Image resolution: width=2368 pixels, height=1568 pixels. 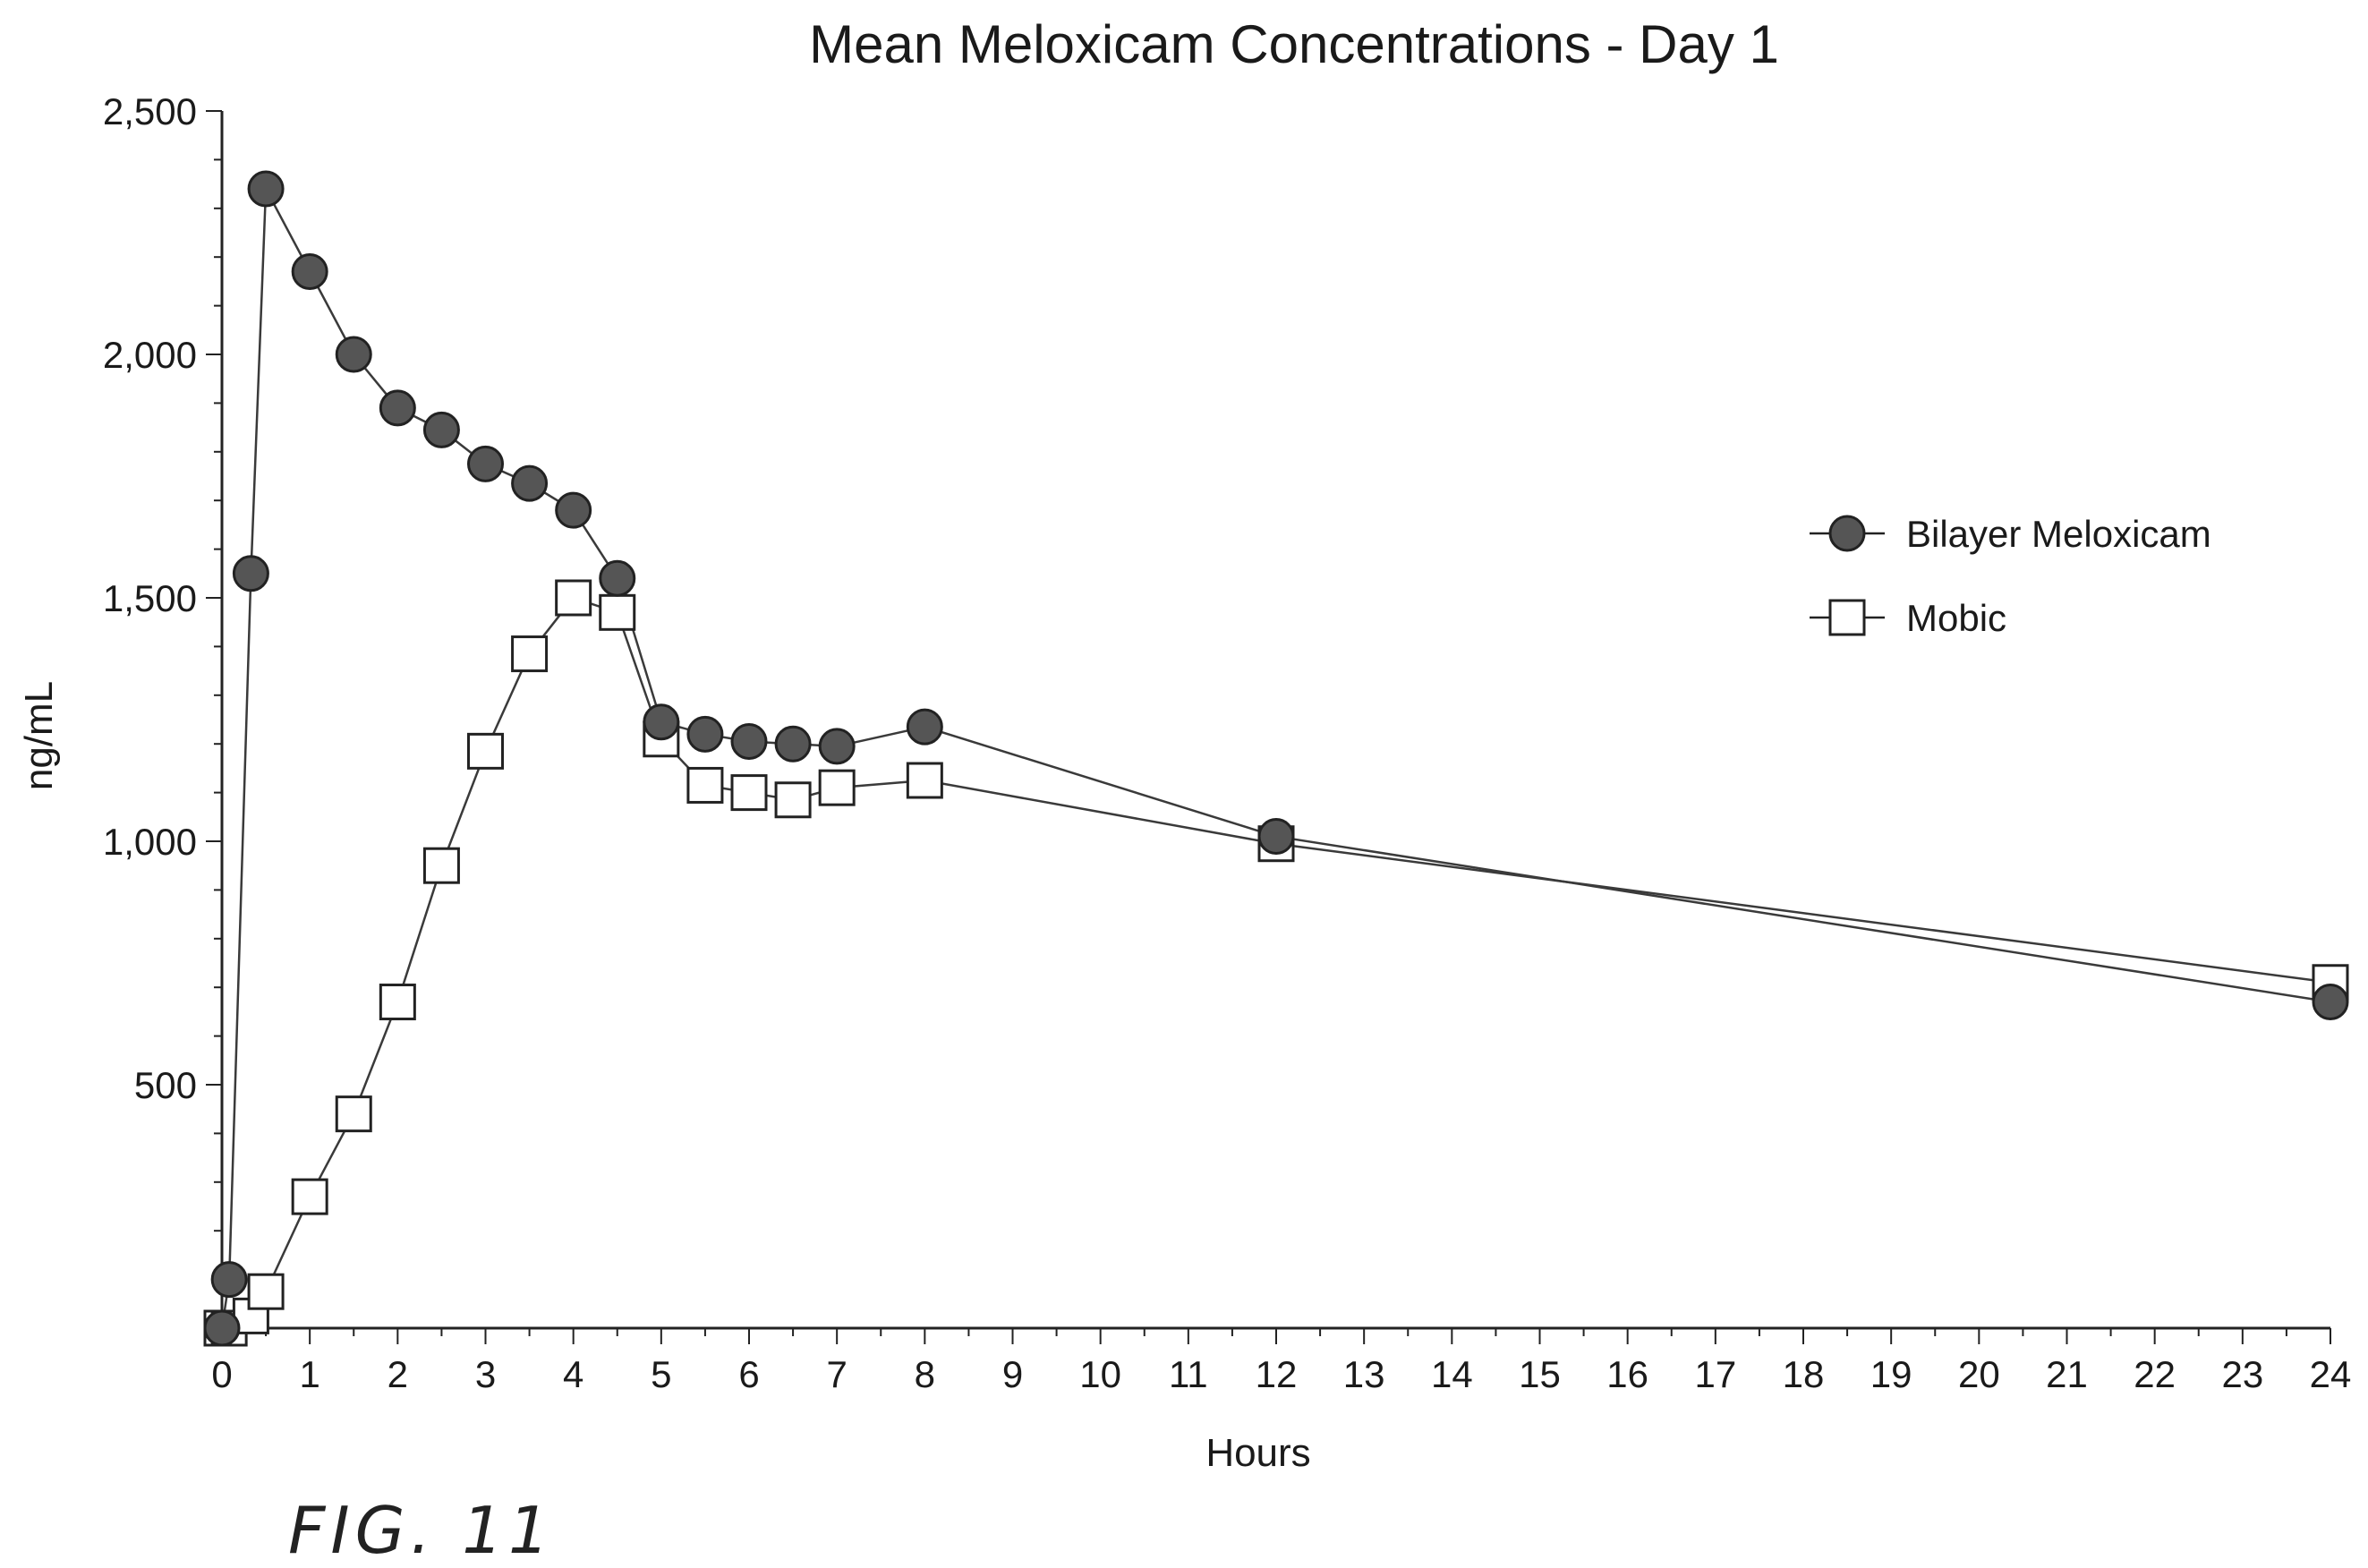 What do you see at coordinates (661, 1374) in the screenshot?
I see `x-tick-label: 5` at bounding box center [661, 1374].